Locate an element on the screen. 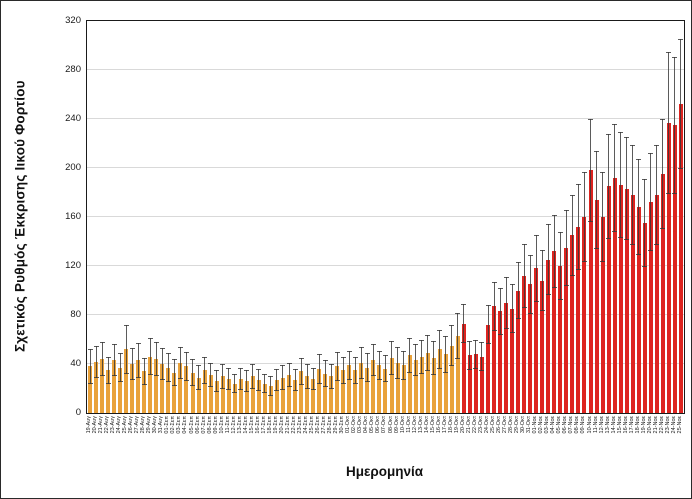 The image size is (692, 499). x-tick-label: 08-Οκτ is located at coordinates (390, 425).